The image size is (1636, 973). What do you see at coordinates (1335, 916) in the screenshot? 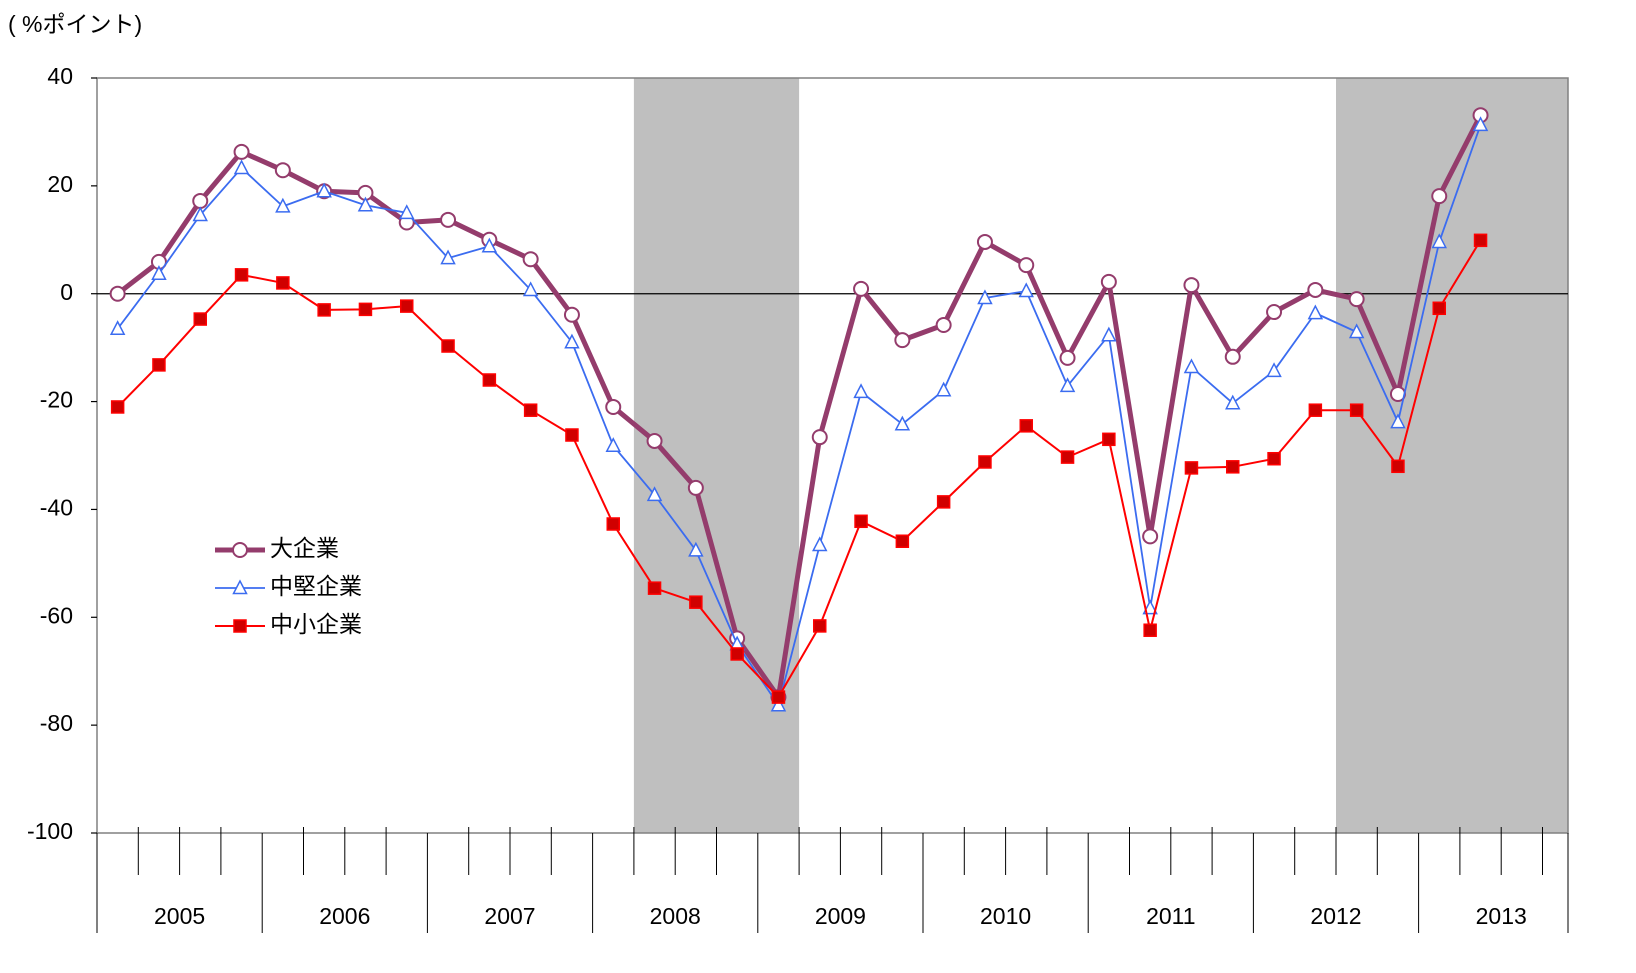
I see `x-tick-label: 2012` at bounding box center [1335, 916].